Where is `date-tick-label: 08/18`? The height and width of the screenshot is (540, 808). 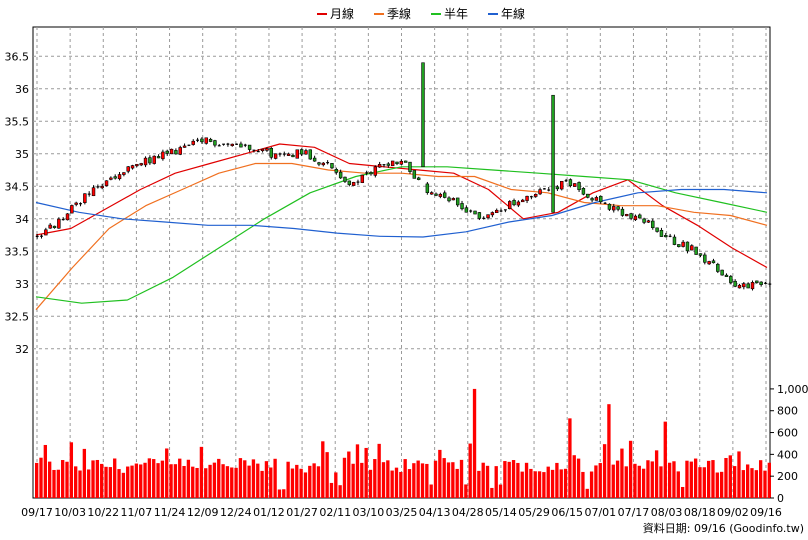 date-tick-label: 08/18 is located at coordinates (700, 512).